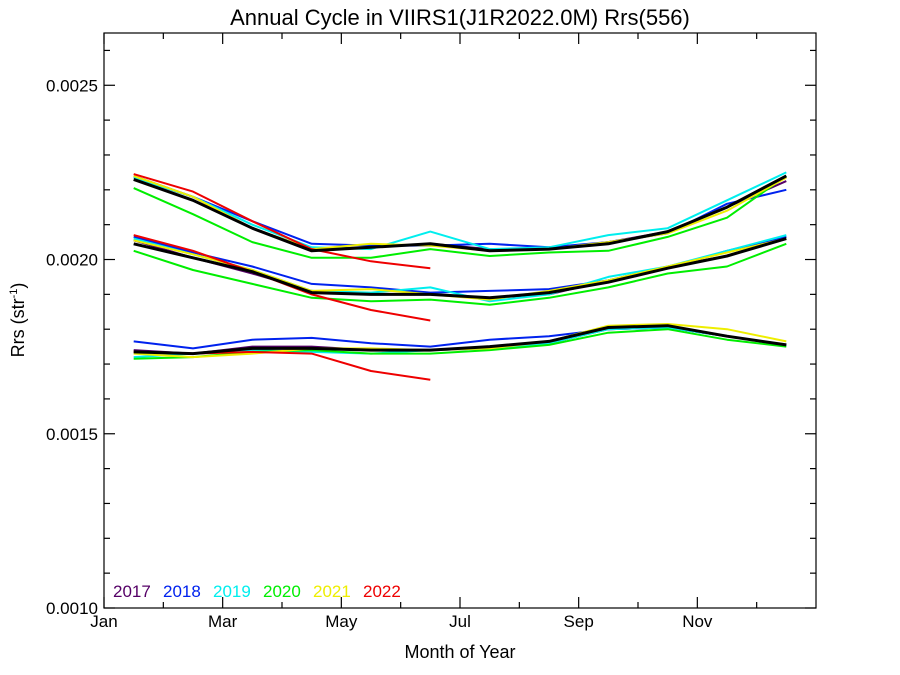 Image resolution: width=900 pixels, height=675 pixels. Describe the element at coordinates (14, 294) in the screenshot. I see `y-axis-title-superscript: -1` at that location.